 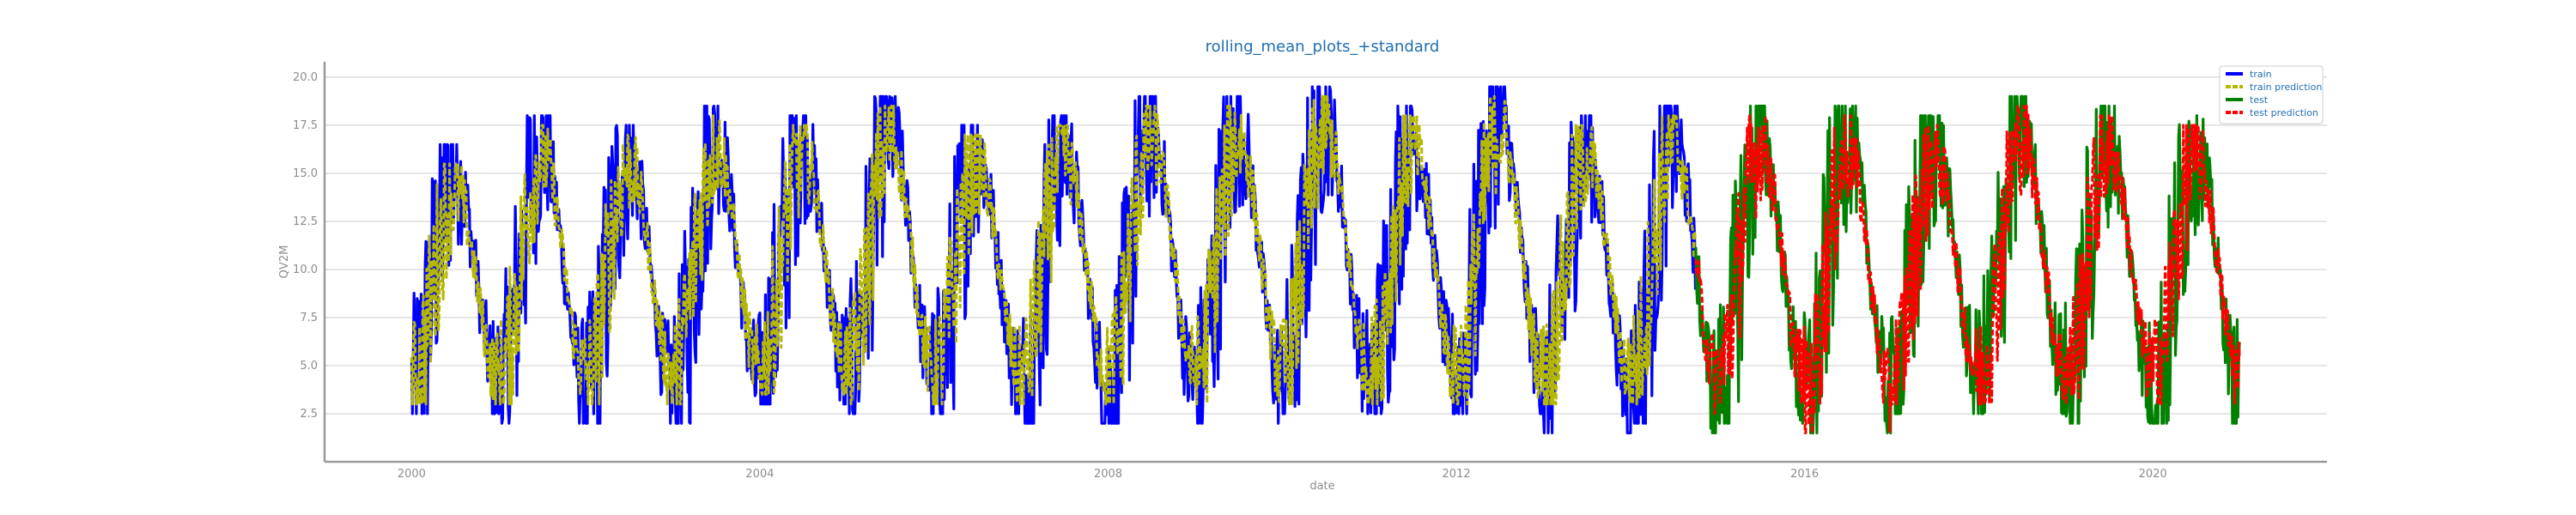 What do you see at coordinates (1321, 486) in the screenshot?
I see `x-axis-label: date` at bounding box center [1321, 486].